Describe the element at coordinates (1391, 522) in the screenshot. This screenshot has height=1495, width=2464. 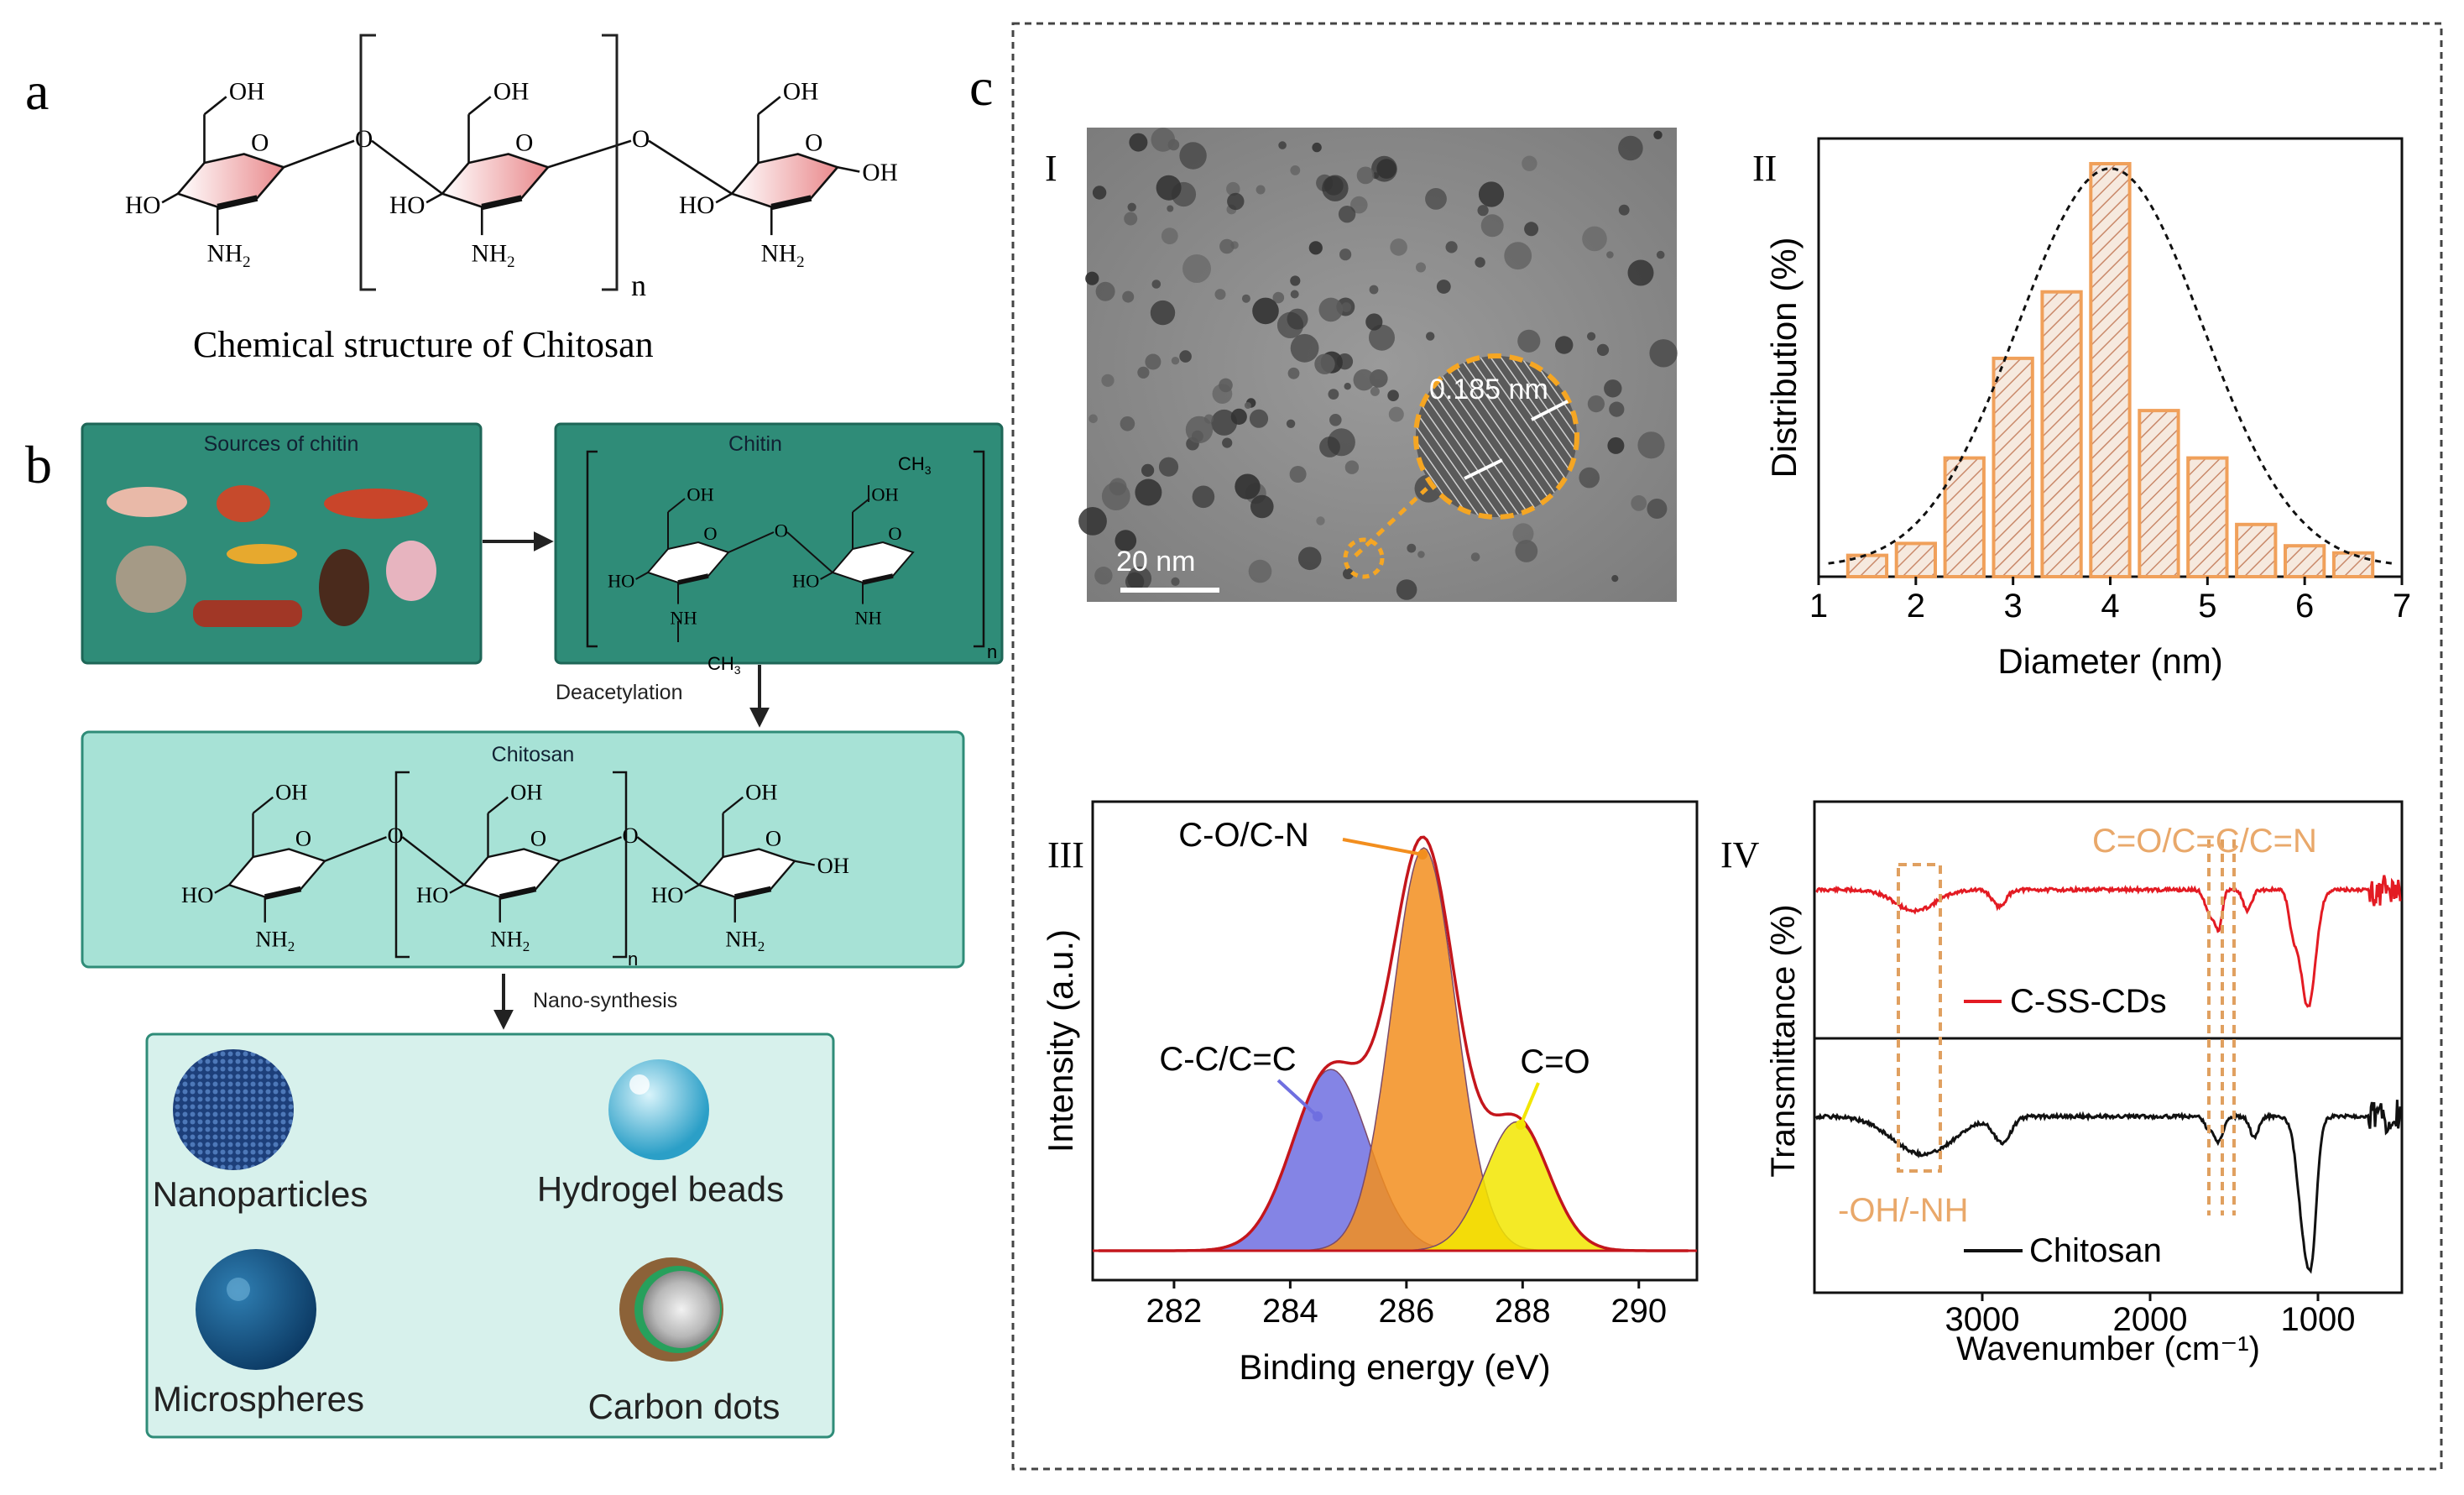
I see `zoom-connector` at that location.